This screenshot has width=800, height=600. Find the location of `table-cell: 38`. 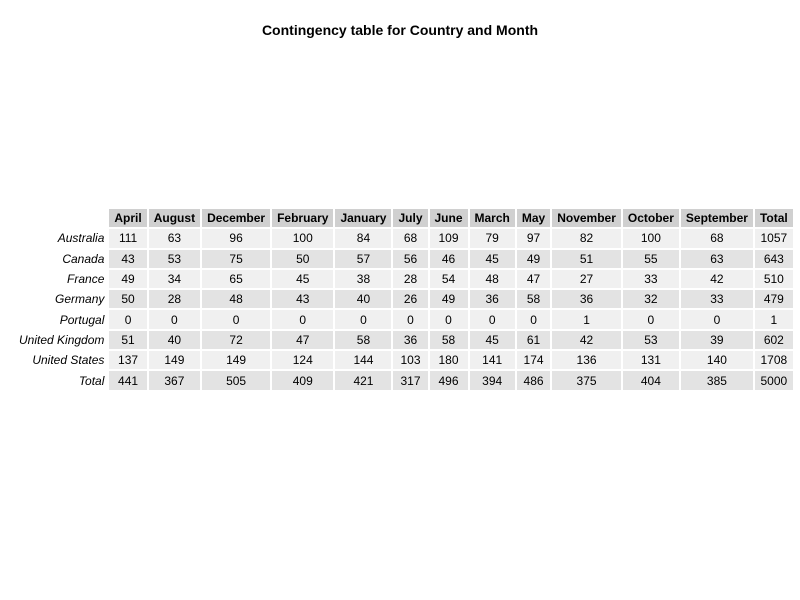

table-cell: 38 is located at coordinates (363, 279).